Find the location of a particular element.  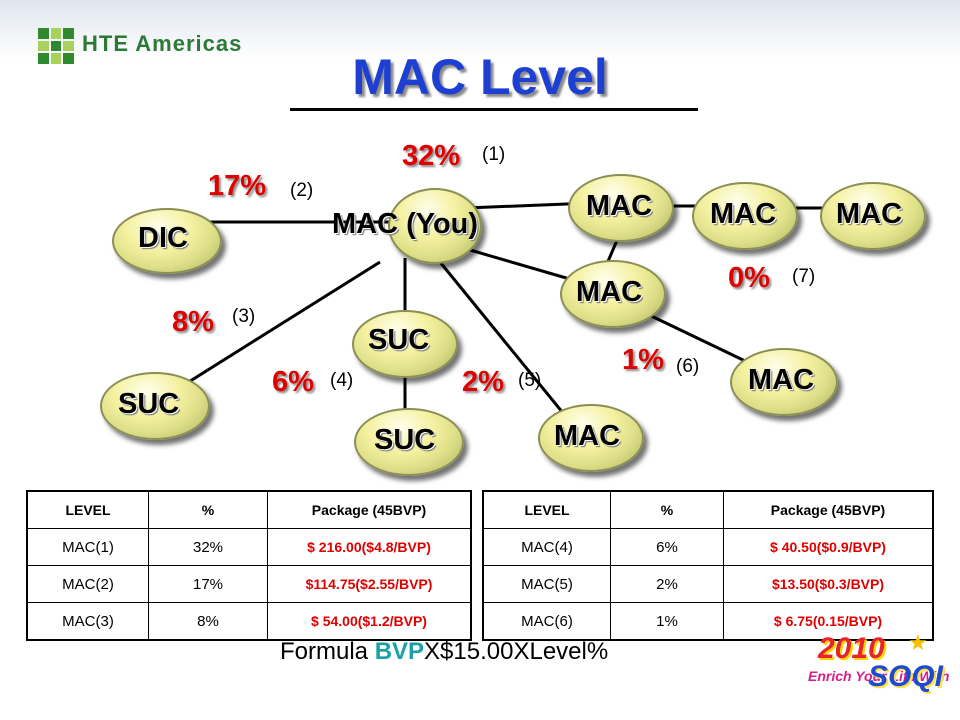

node-dic-label: DIC is located at coordinates (163, 238).